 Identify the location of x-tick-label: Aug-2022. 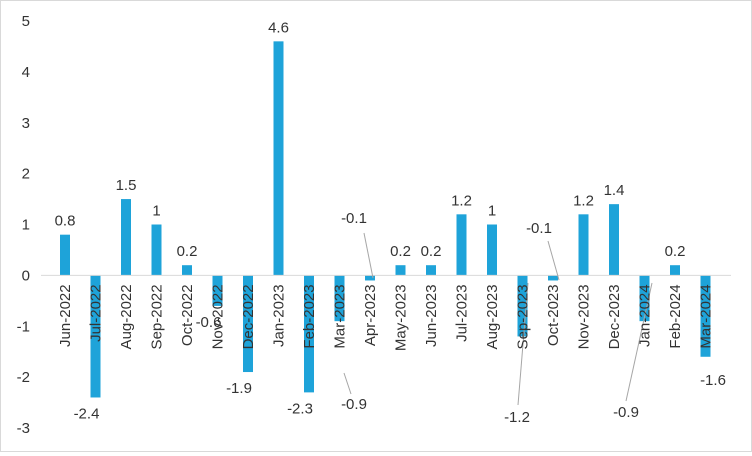
(126, 316).